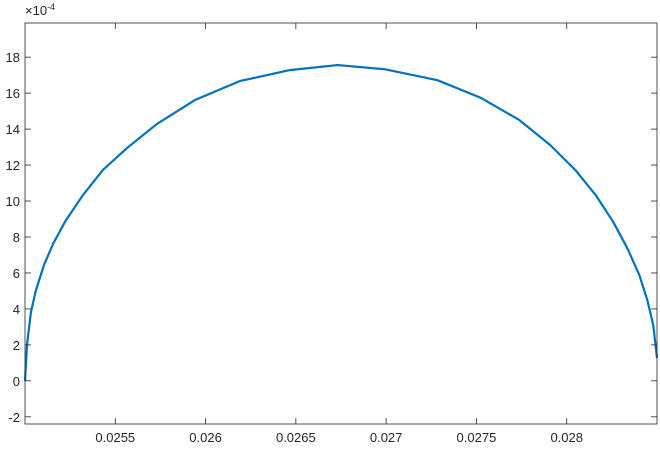 This screenshot has height=451, width=660. I want to click on y-tick-label: -2, so click(14, 417).